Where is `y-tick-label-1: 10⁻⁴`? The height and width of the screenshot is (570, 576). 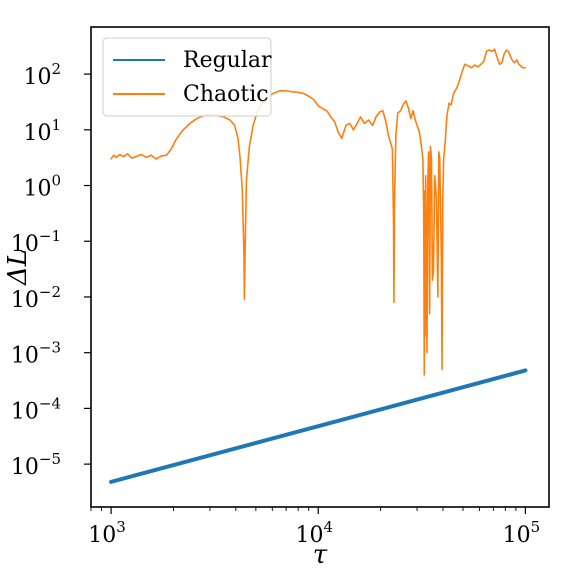
y-tick-label-1: 10⁻⁴ is located at coordinates (36, 409).